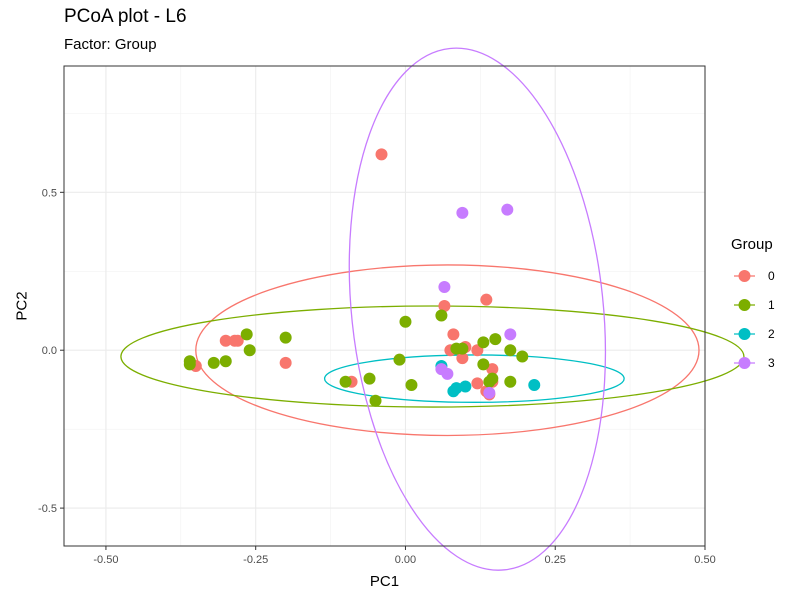 The width and height of the screenshot is (800, 600). What do you see at coordinates (771, 276) in the screenshot?
I see `legend-label-0: 0` at bounding box center [771, 276].